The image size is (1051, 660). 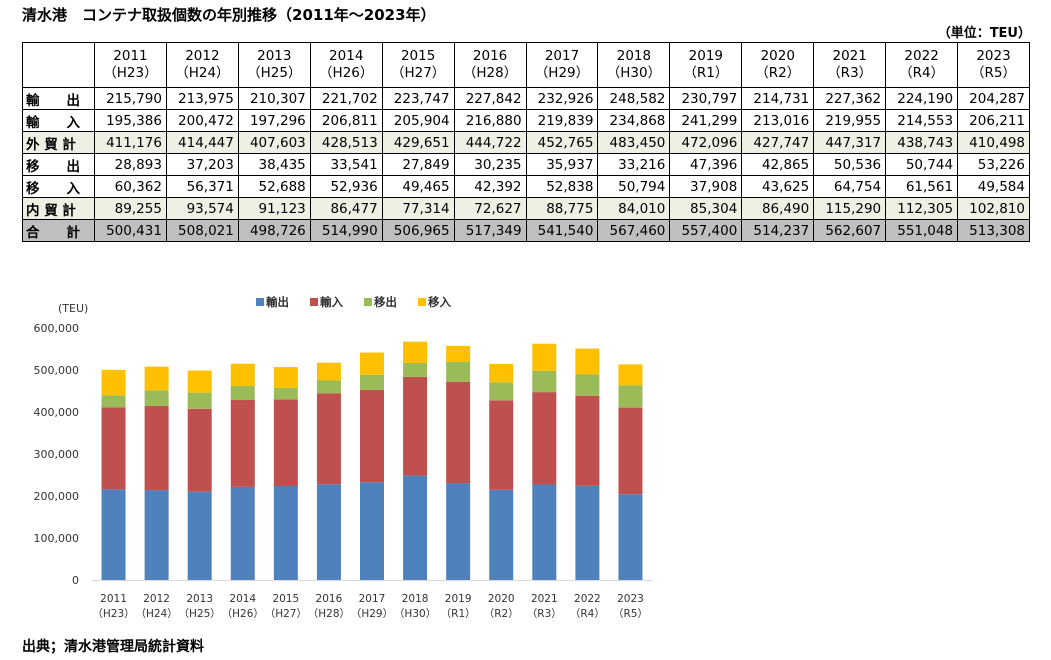 What do you see at coordinates (634, 186) in the screenshot?
I see `table-cell: 50,794` at bounding box center [634, 186].